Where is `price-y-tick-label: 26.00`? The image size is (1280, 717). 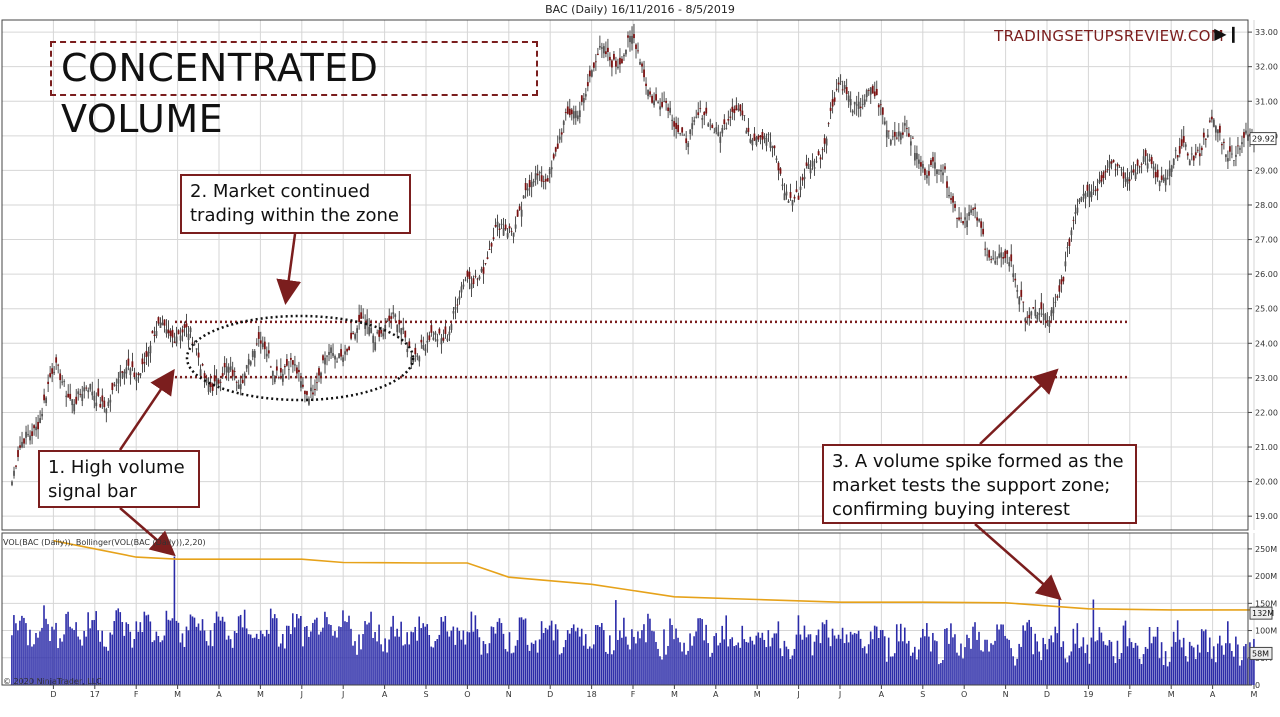
price-y-tick-label: 26.00 is located at coordinates (1266, 274).